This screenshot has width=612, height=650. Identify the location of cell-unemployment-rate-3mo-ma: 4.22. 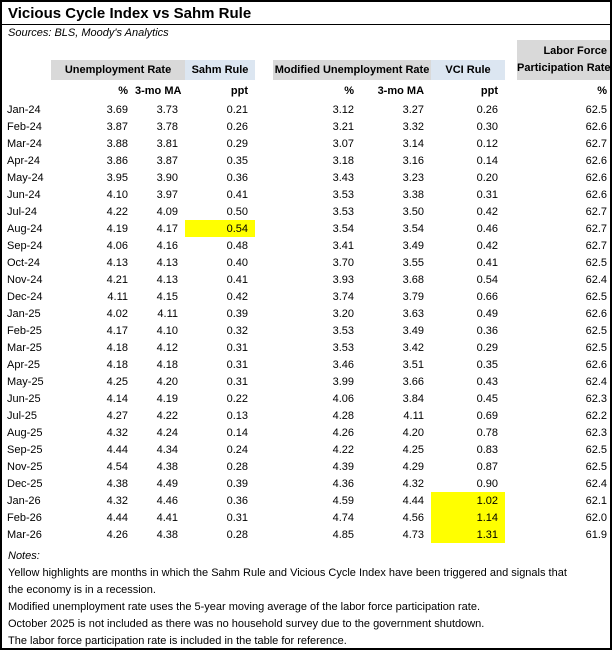
(167, 415).